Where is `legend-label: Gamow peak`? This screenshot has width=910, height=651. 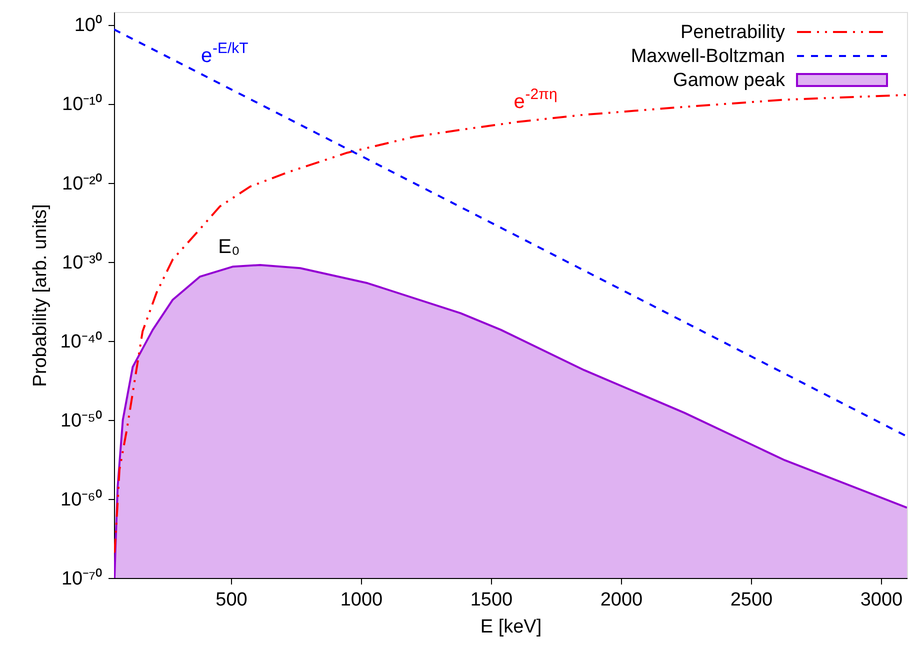 legend-label: Gamow peak is located at coordinates (729, 80).